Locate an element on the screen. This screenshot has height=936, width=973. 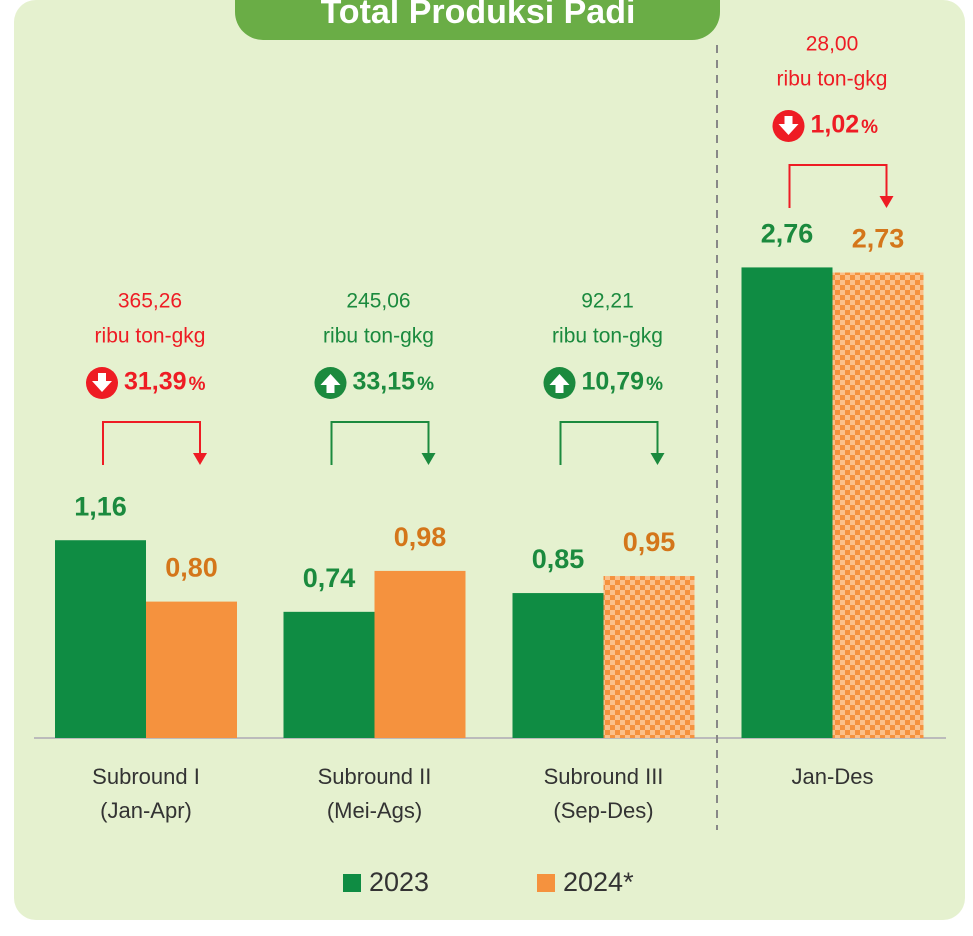
x-tick-label: (Sep-Des) is located at coordinates (603, 810).